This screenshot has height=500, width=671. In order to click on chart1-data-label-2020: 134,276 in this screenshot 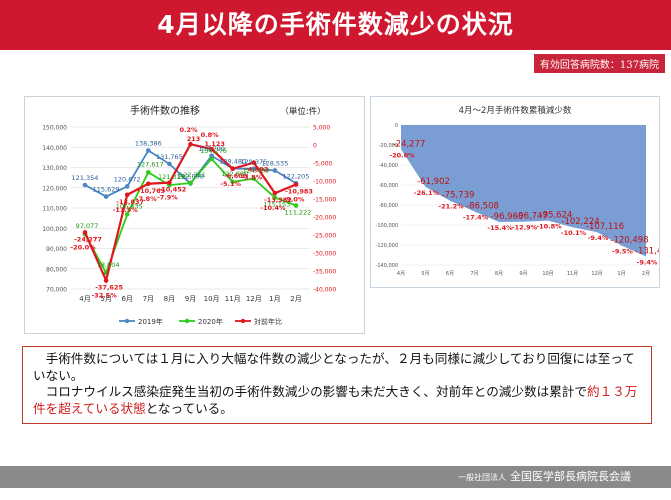, I will do `click(213, 151)`.